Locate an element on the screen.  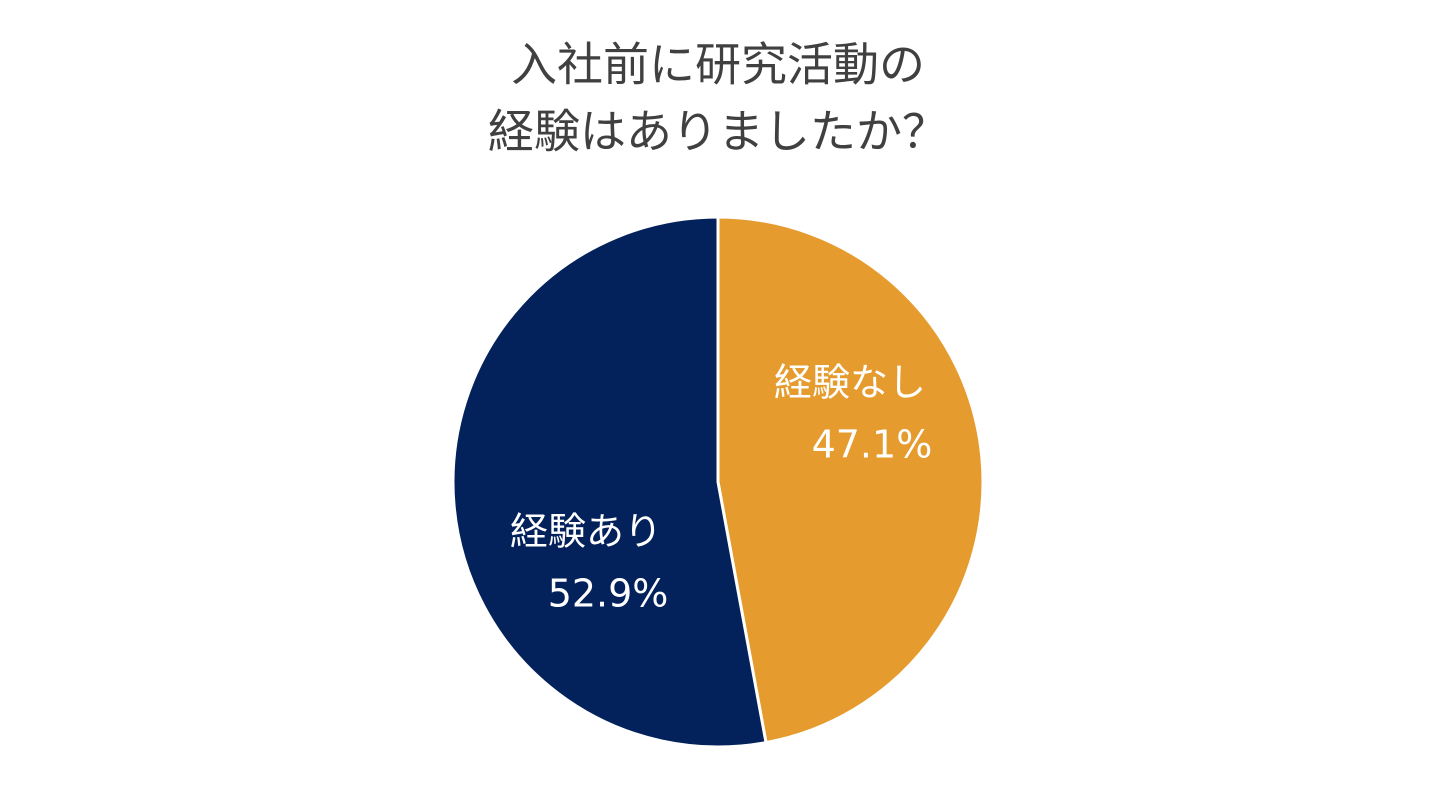
chart-title: 入社前に研究活動の is located at coordinates (718, 65).